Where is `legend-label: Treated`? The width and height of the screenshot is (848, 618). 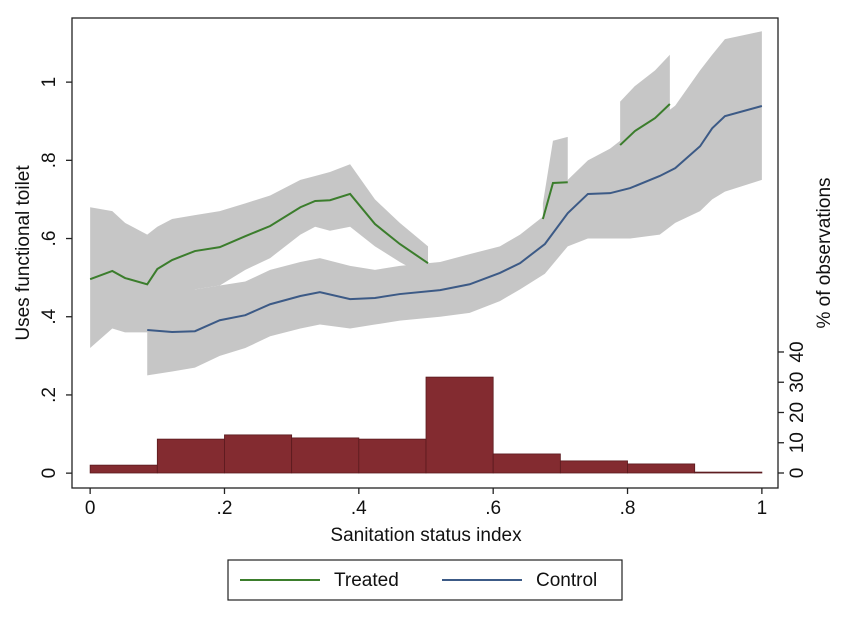
legend-label: Treated is located at coordinates (366, 580).